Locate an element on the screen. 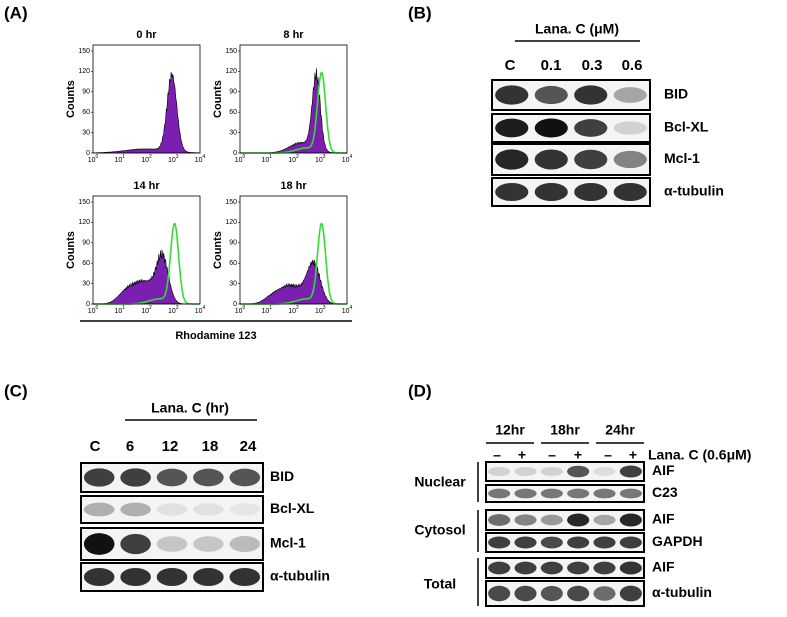  lane-label: C is located at coordinates (510, 65).